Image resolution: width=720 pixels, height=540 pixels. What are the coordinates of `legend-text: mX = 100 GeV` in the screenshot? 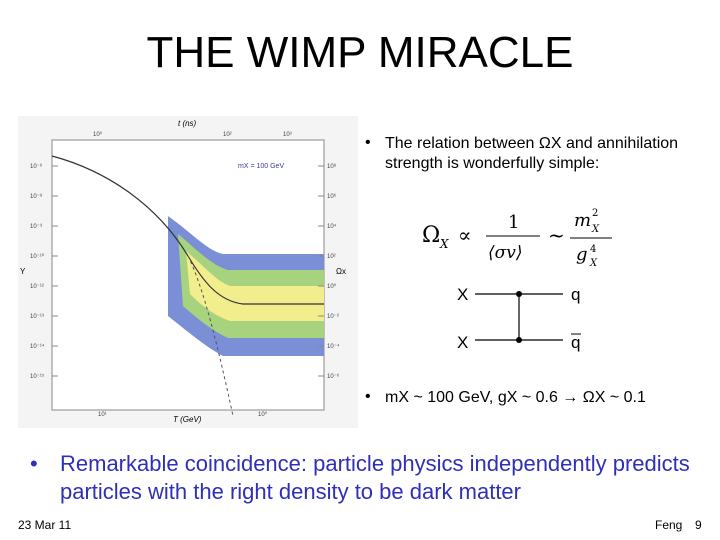 It's located at (261, 166).